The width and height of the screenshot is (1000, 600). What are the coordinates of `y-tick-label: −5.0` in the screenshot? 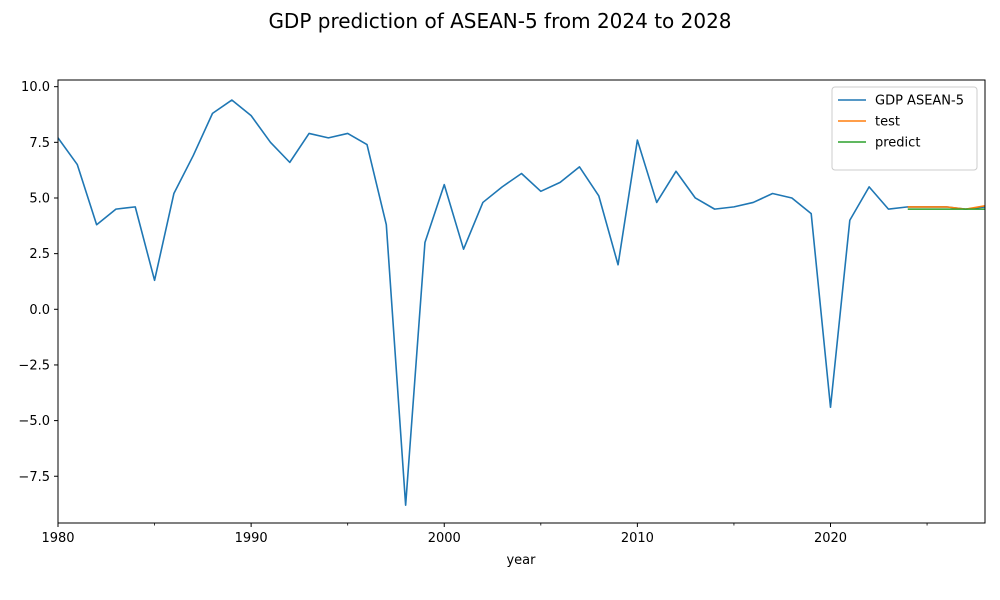 It's located at (34, 421).